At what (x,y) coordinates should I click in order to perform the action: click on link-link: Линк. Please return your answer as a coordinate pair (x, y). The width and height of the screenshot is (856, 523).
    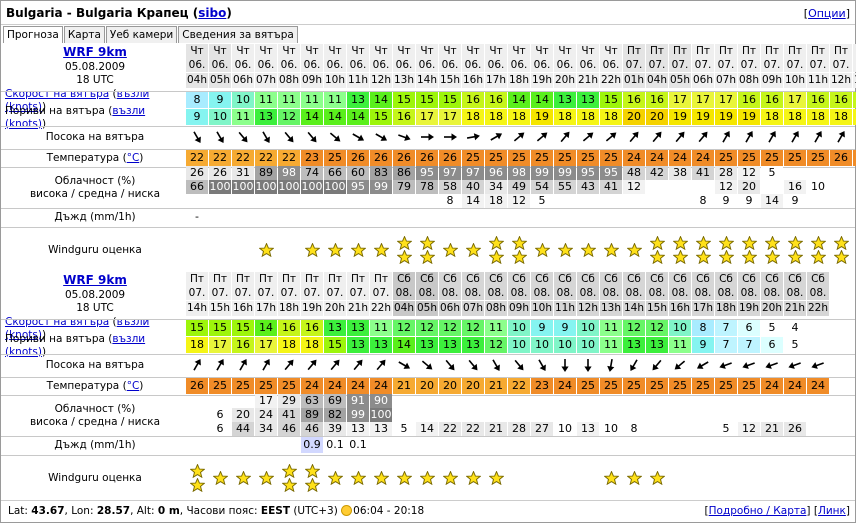
    Looking at the image, I should click on (831, 511).